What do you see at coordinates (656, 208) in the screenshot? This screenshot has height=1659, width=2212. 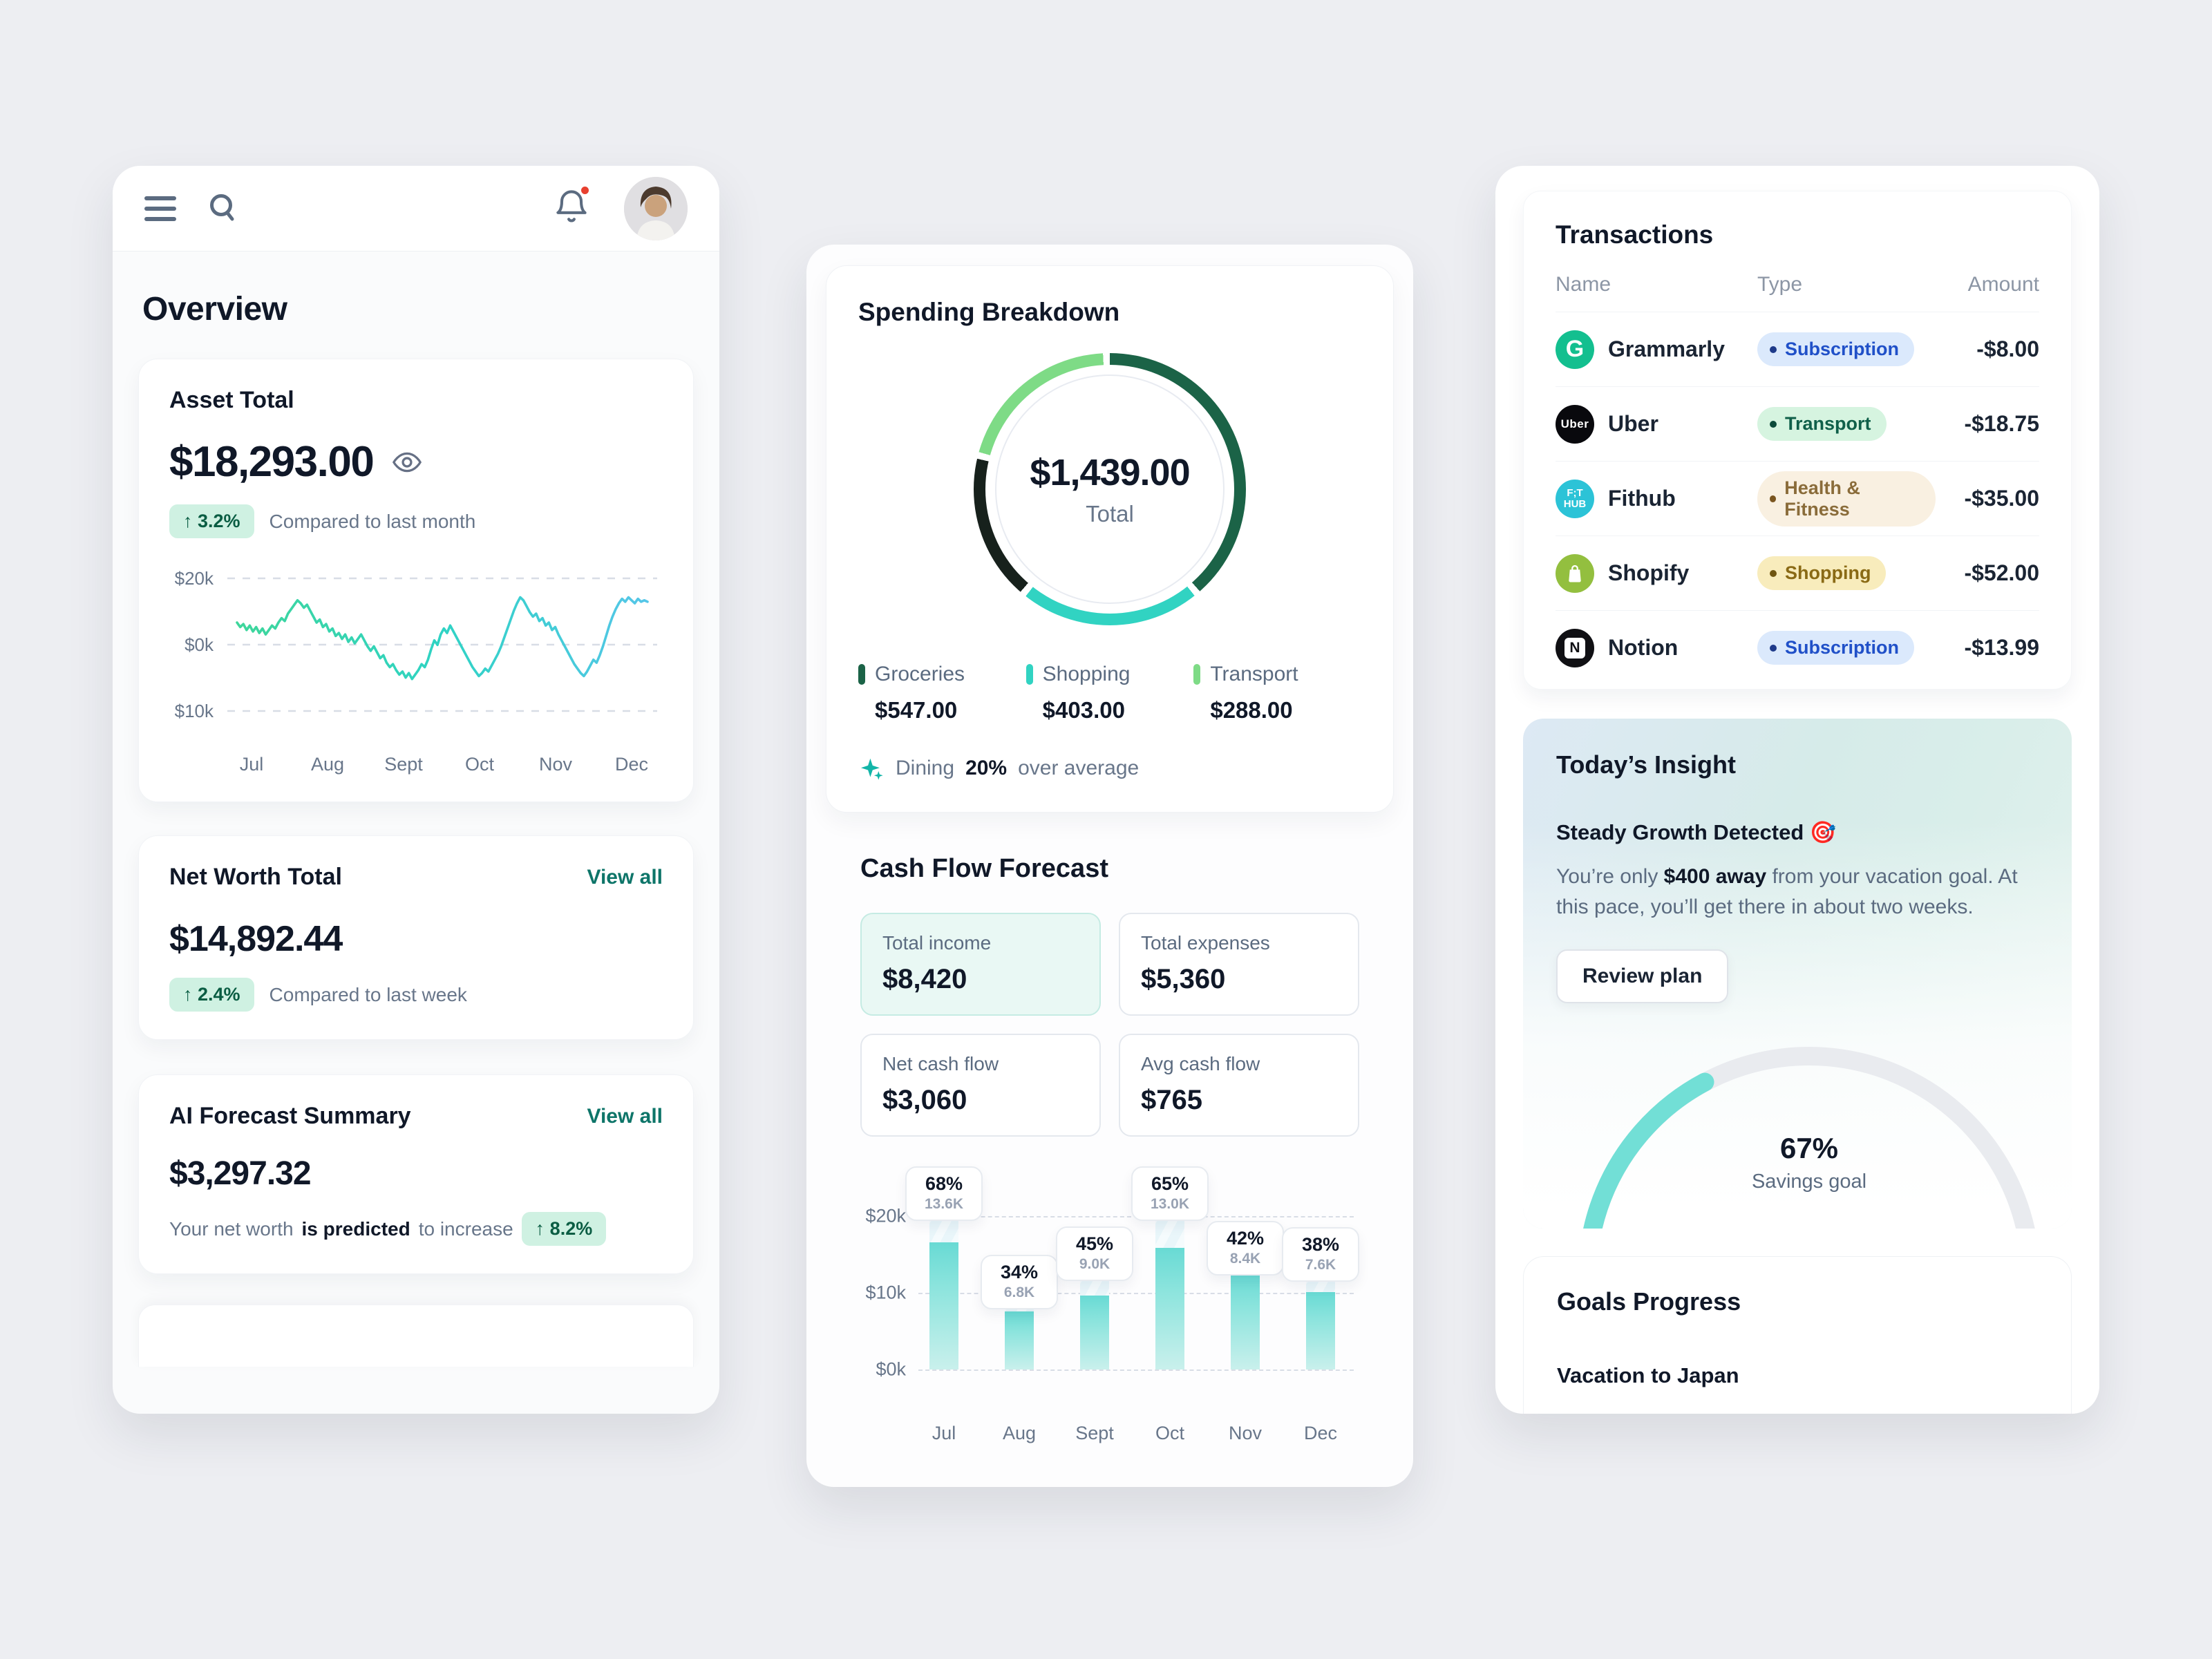 I see `avatar` at bounding box center [656, 208].